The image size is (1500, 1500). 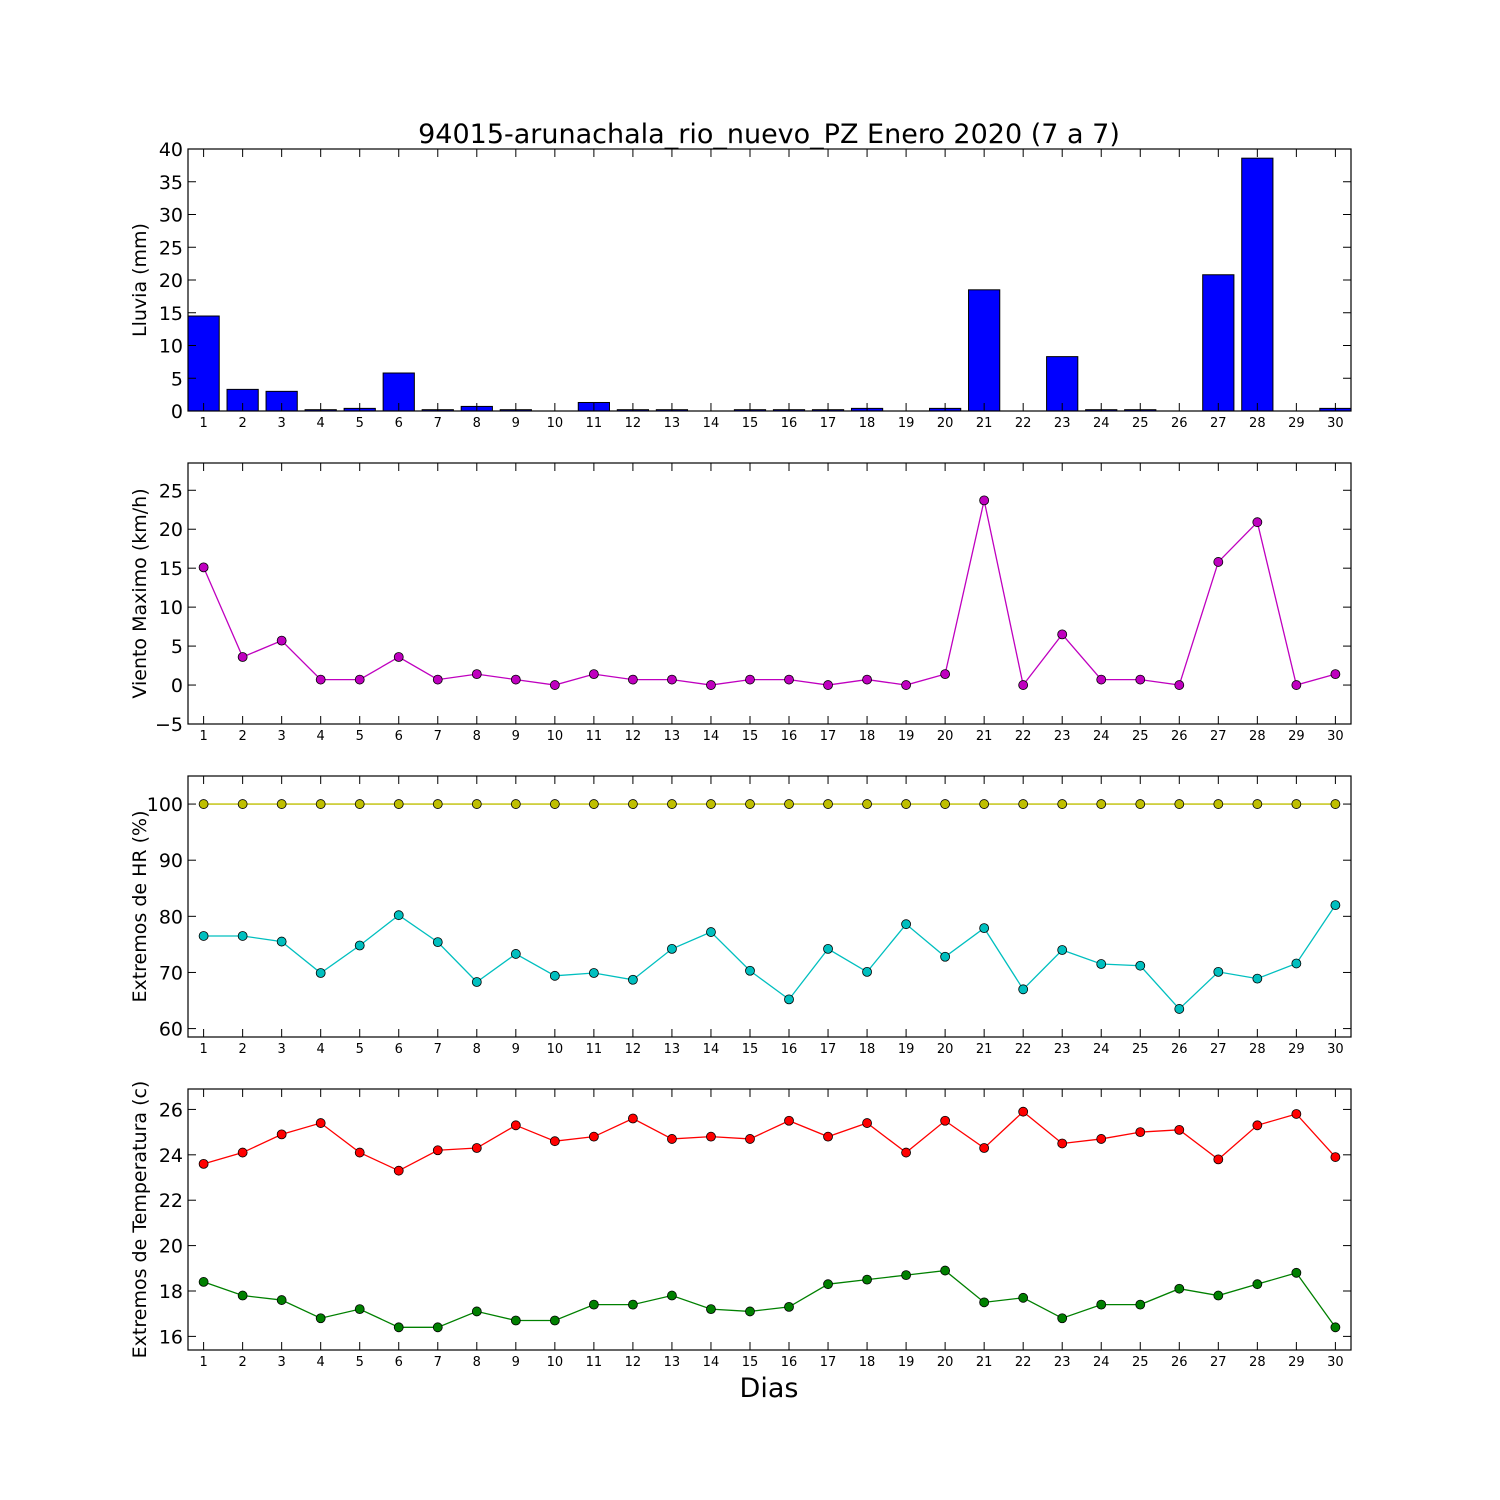 I want to click on x-tick-label: 25, so click(x=1140, y=1049).